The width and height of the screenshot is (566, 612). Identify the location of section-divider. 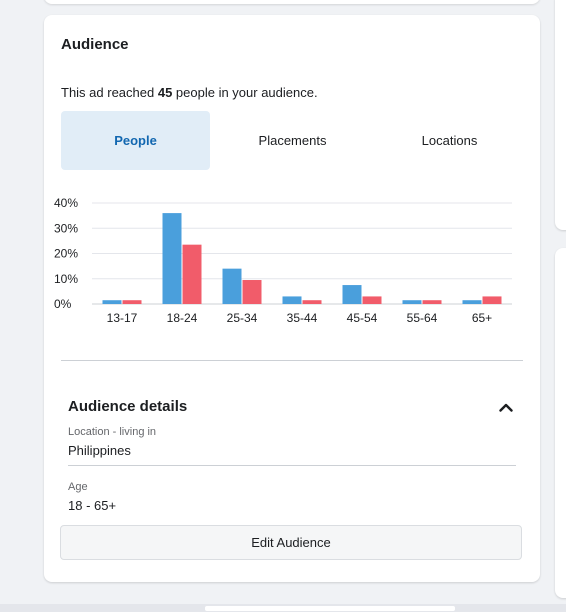
(292, 360).